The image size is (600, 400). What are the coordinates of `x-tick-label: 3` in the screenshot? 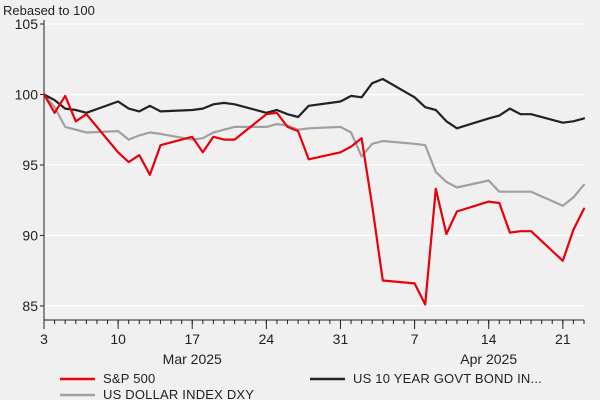 It's located at (44, 339).